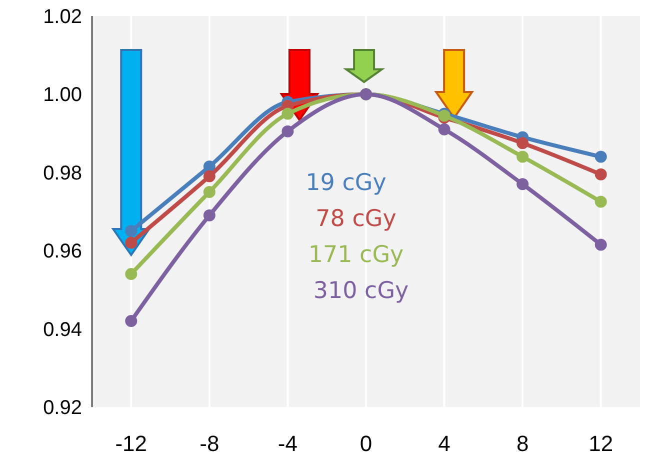 Image resolution: width=646 pixels, height=464 pixels. What do you see at coordinates (62, 95) in the screenshot?
I see `y-tick-label: 1.00` at bounding box center [62, 95].